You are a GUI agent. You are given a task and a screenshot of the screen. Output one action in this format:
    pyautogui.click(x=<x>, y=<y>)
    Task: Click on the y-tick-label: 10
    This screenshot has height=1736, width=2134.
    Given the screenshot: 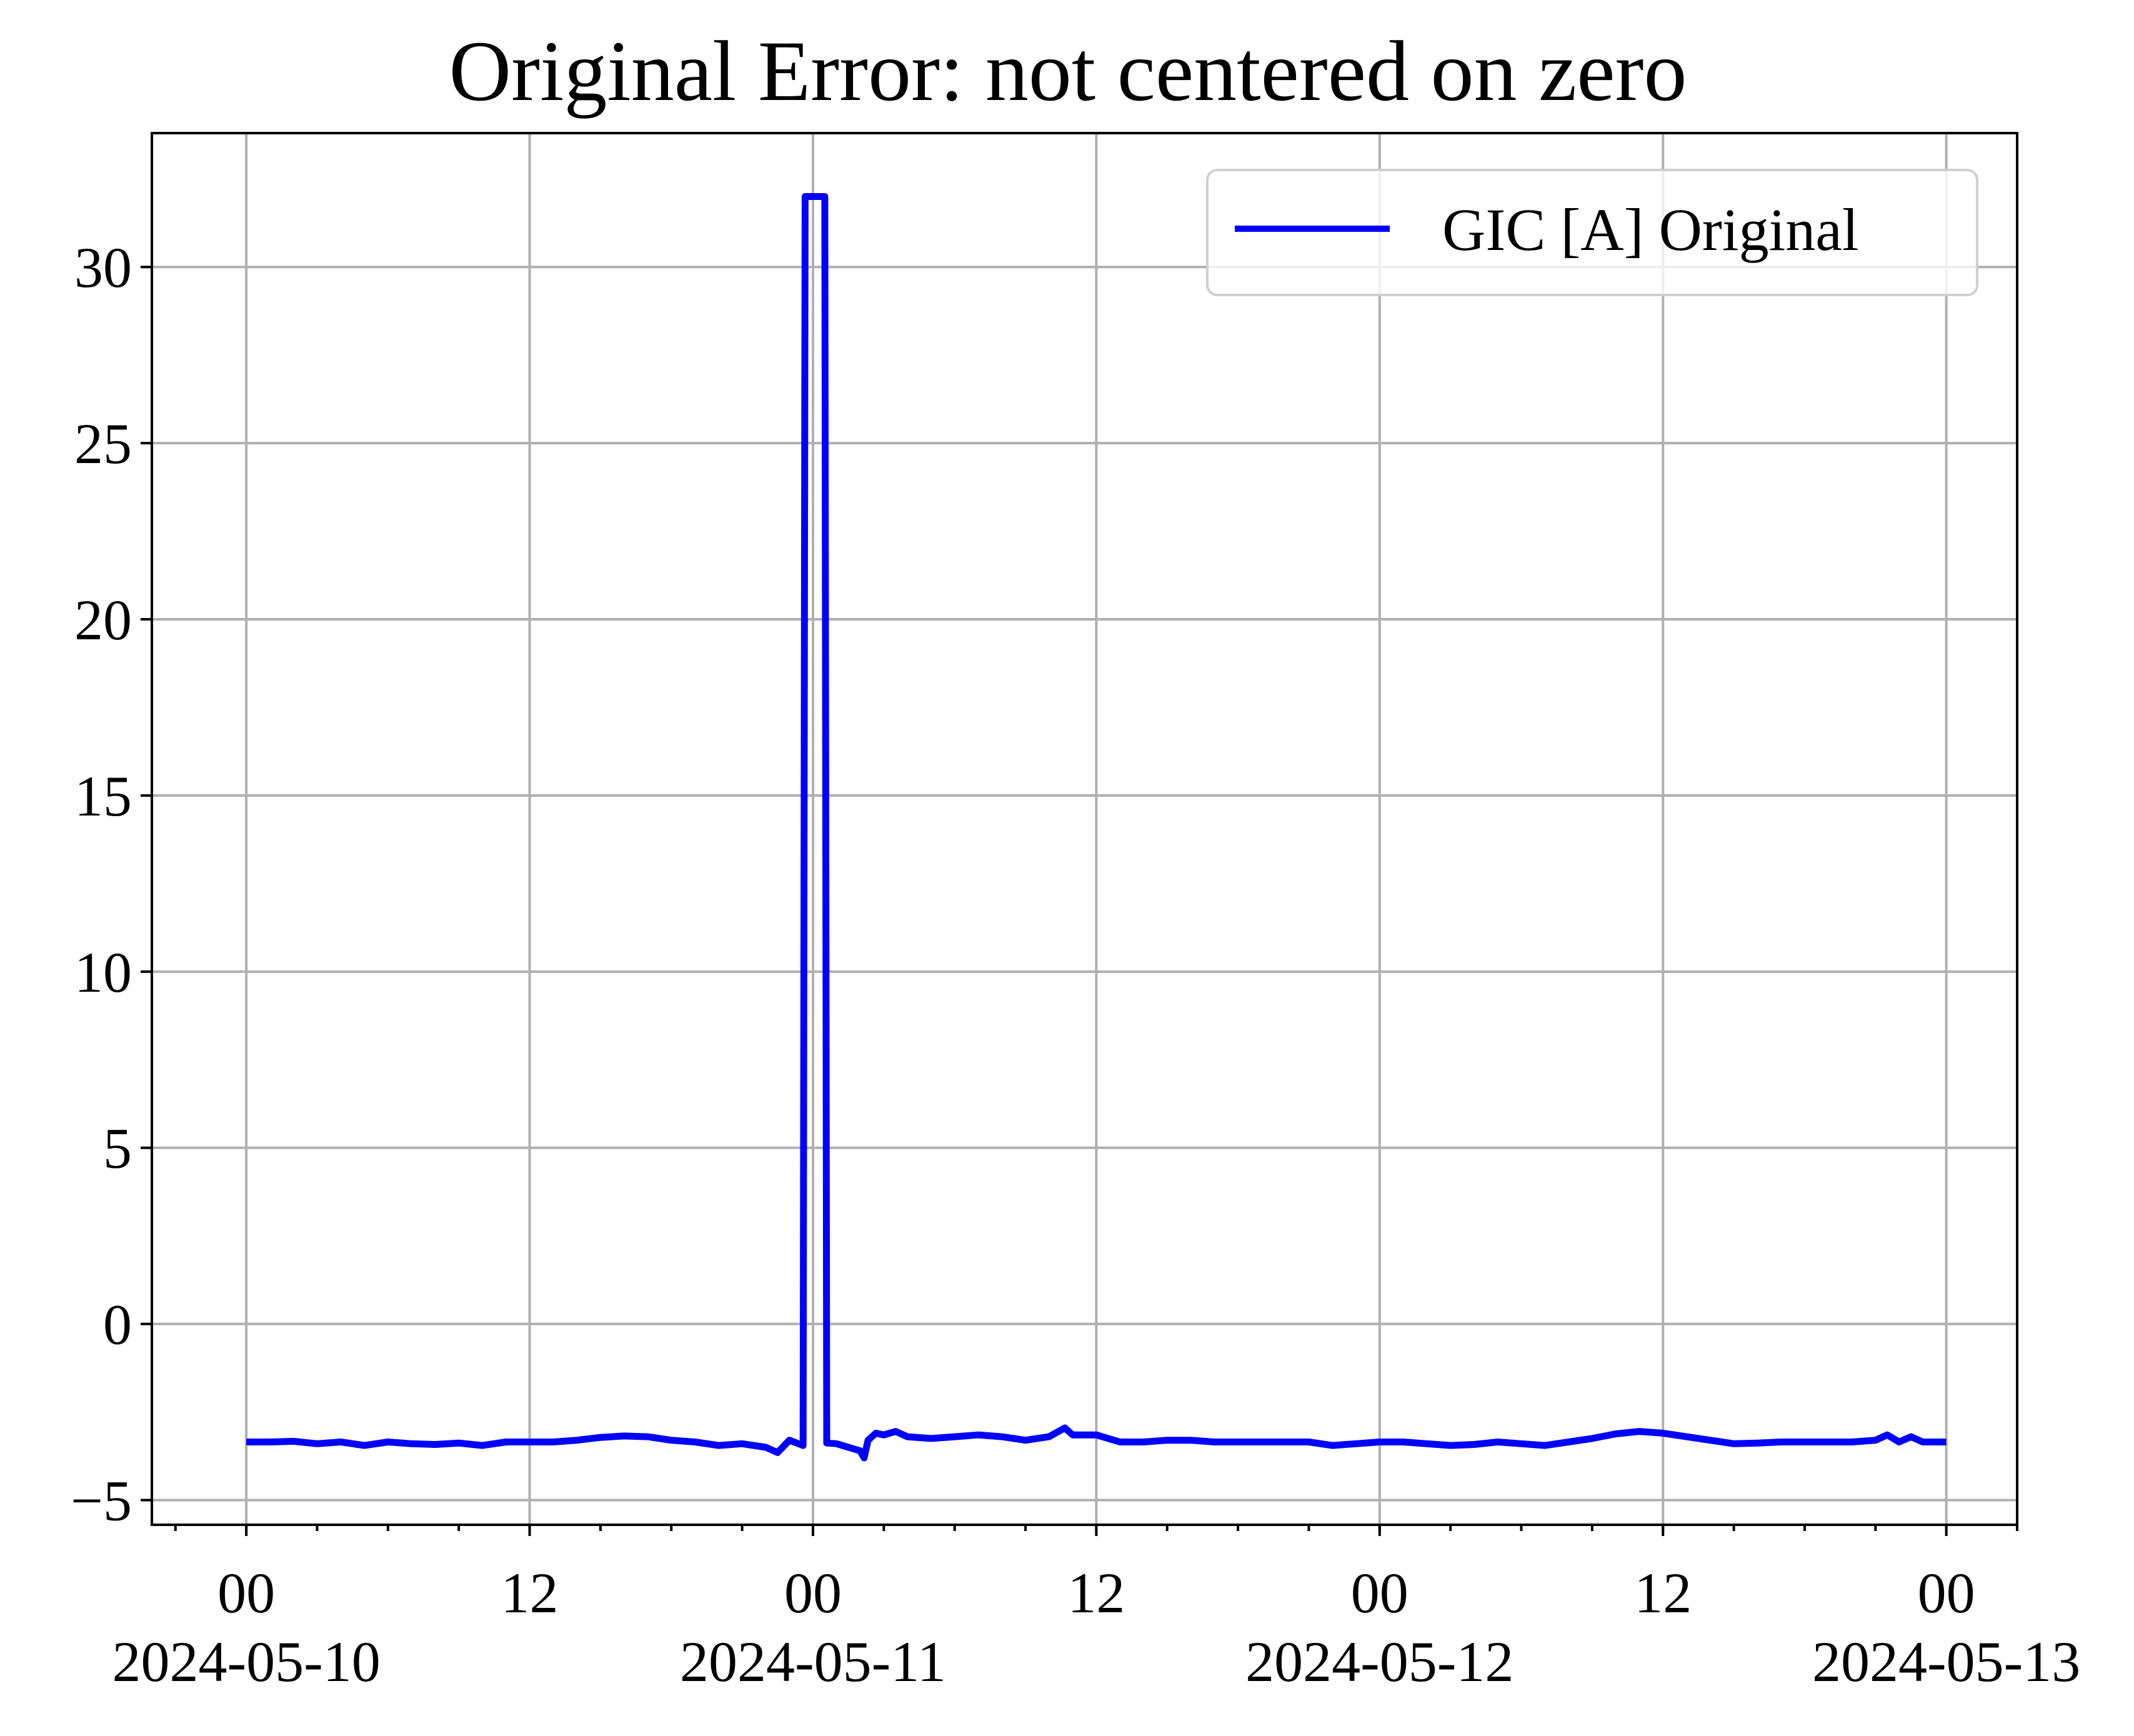 What is the action you would take?
    pyautogui.click(x=103, y=972)
    